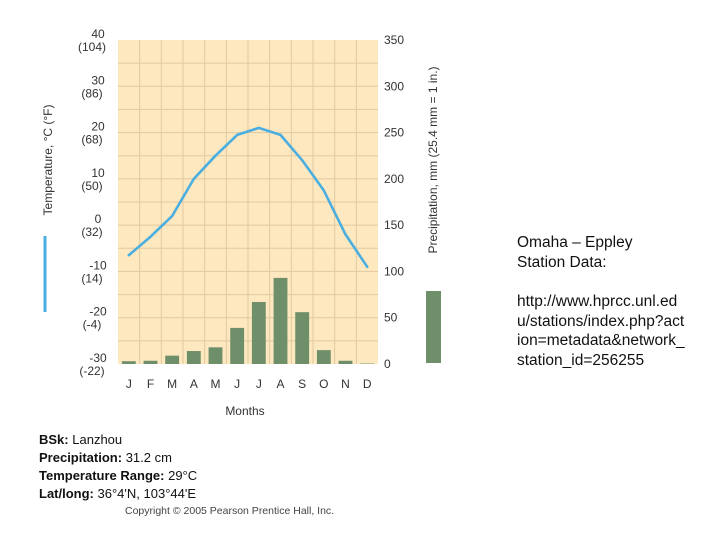  I want to click on climate-type-line: BSk: Lanzhou, so click(80, 440).